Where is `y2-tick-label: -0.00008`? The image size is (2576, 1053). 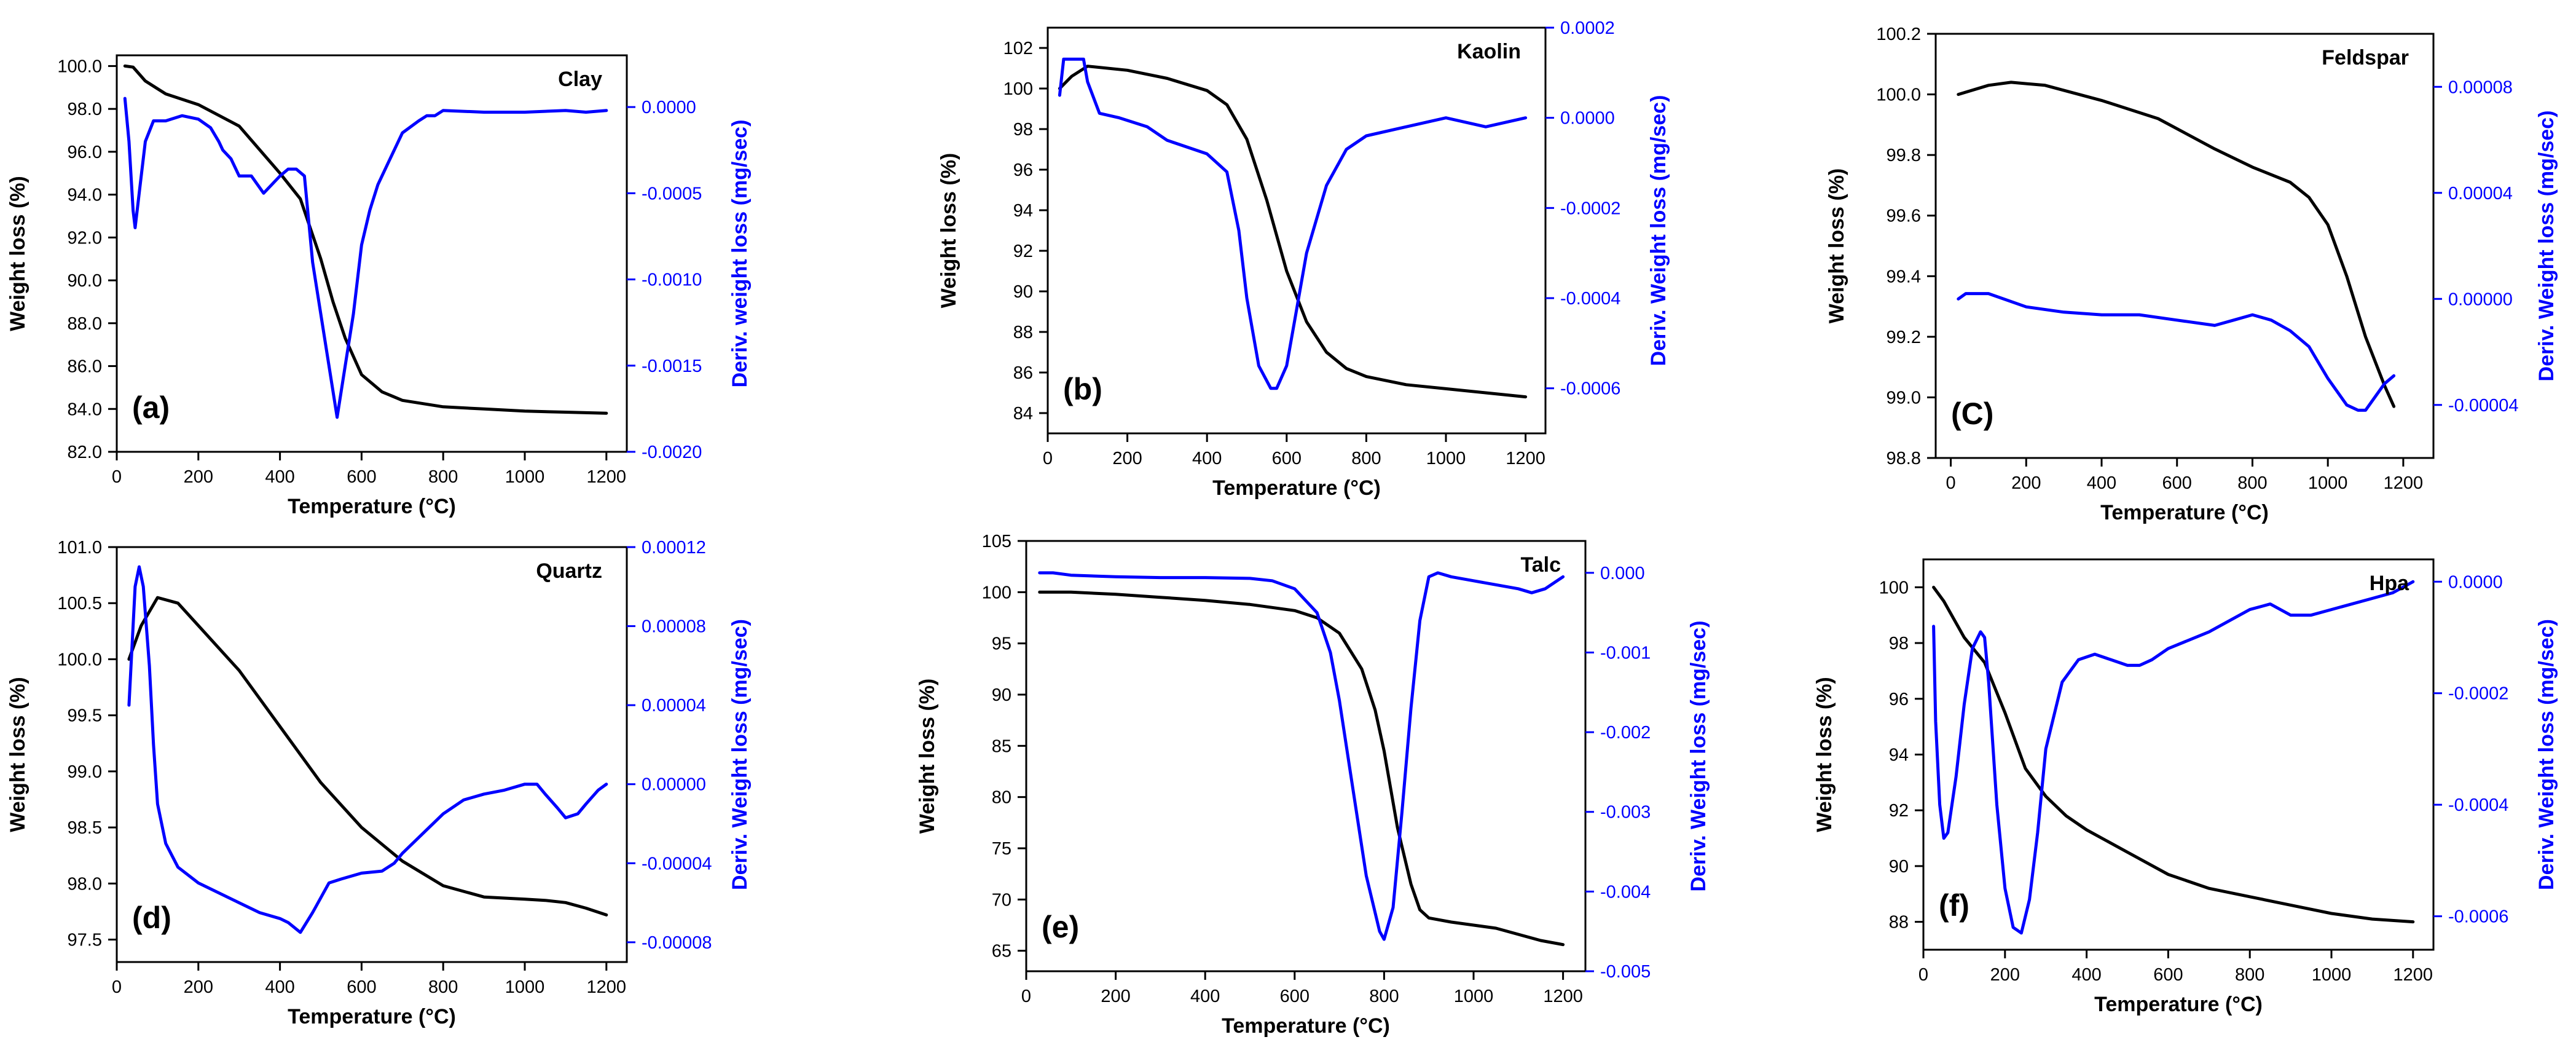
y2-tick-label: -0.00008 is located at coordinates (677, 943).